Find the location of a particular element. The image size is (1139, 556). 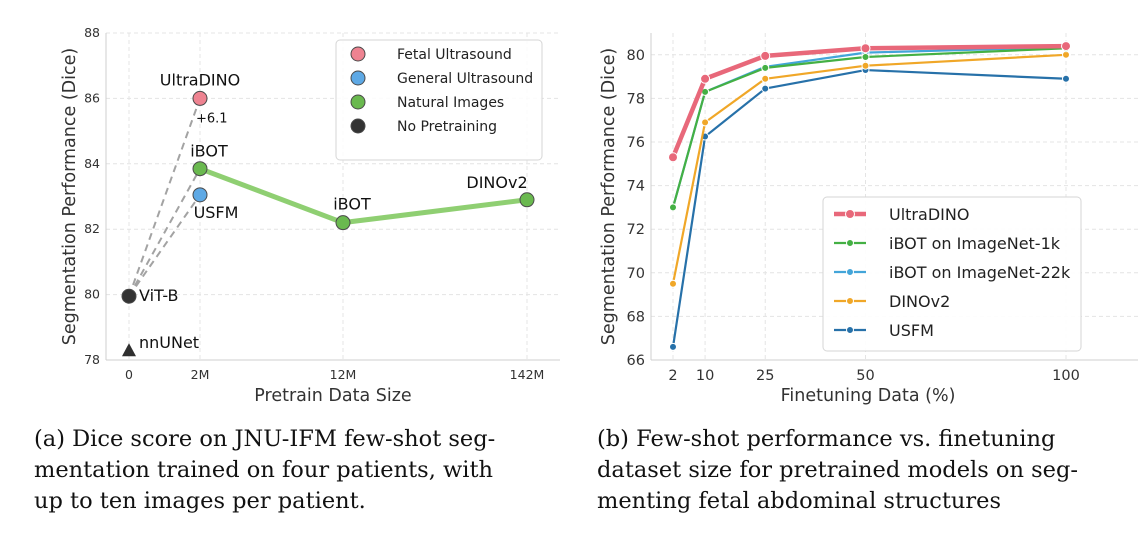

chart-b-legend-label: UltraDINO is located at coordinates (929, 214).